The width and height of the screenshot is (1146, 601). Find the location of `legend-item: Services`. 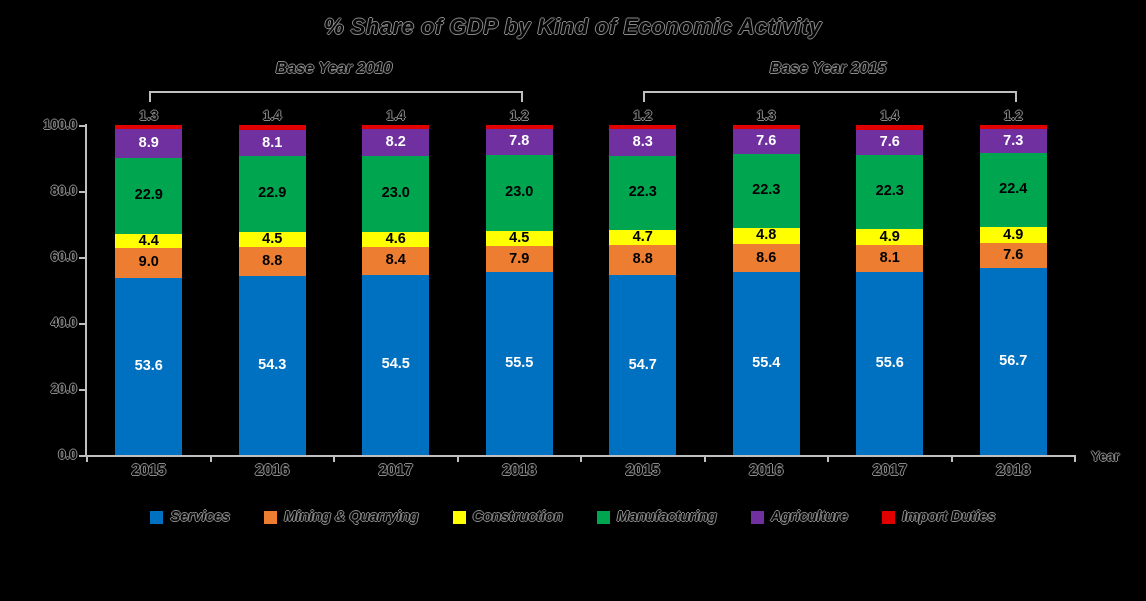

legend-item: Services is located at coordinates (190, 517).